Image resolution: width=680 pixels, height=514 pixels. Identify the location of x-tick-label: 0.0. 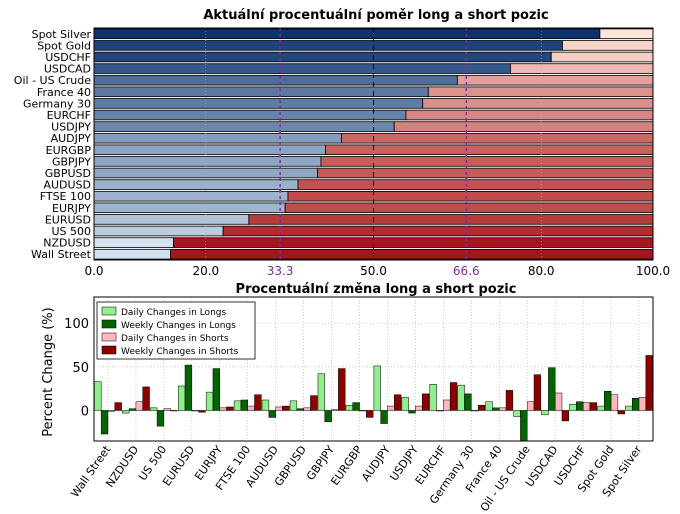
(93, 271).